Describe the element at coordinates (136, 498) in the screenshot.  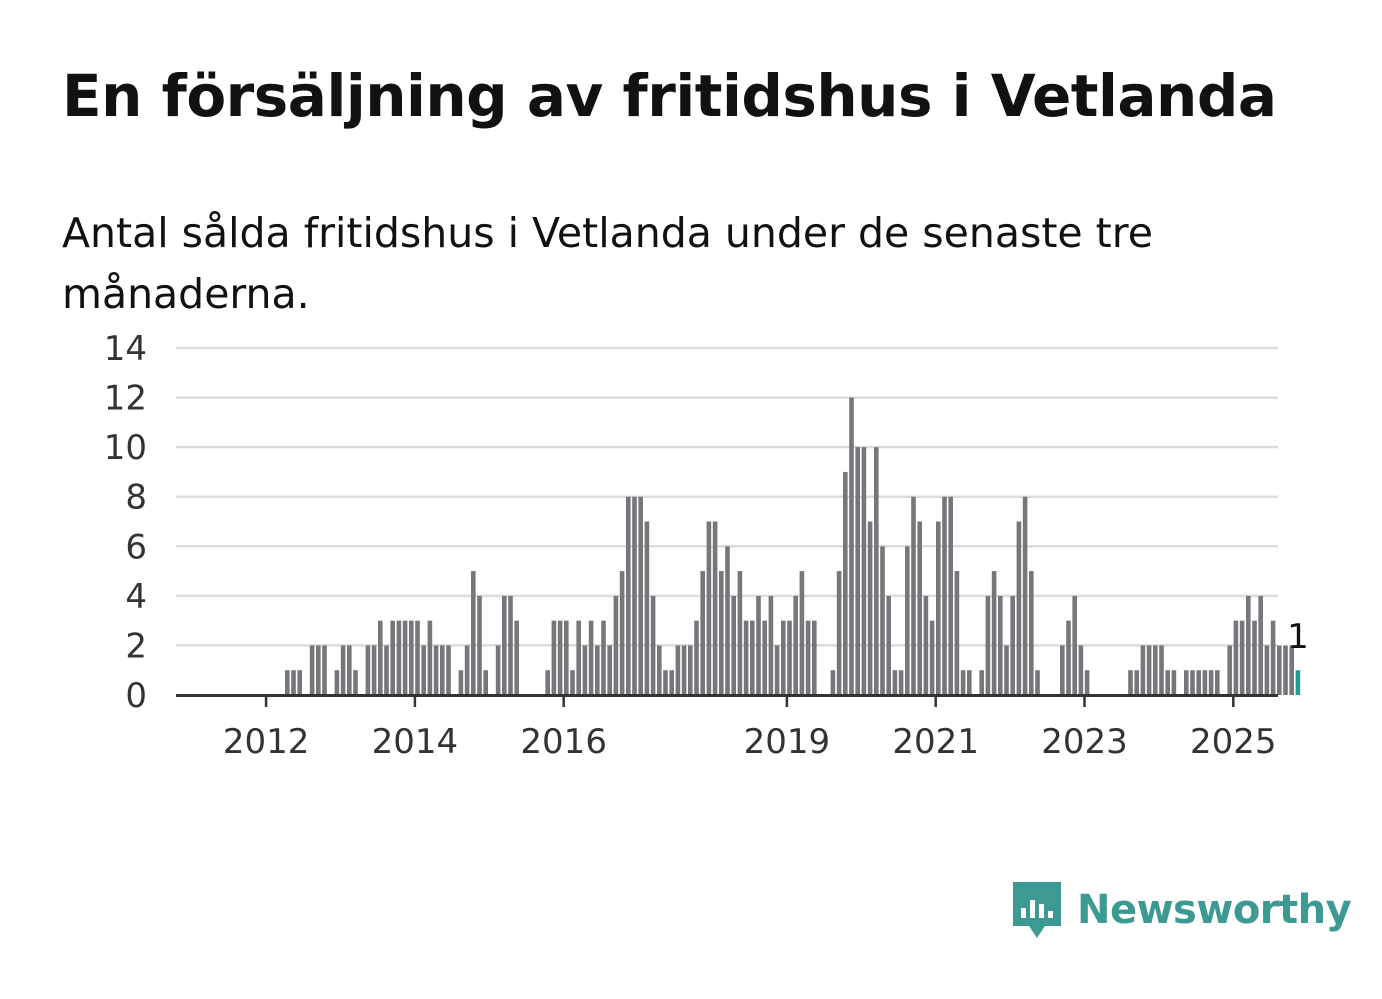
I see `y-tick-label: 8` at that location.